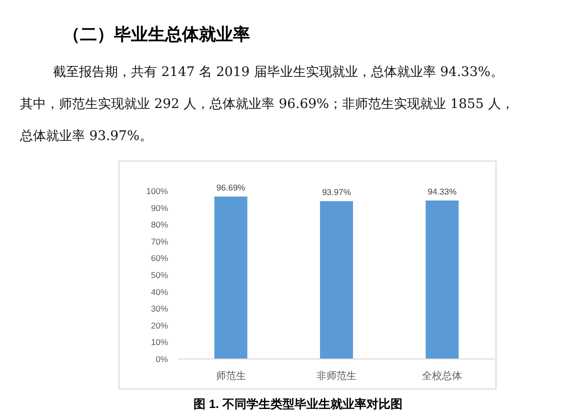 This screenshot has height=420, width=586. Describe the element at coordinates (278, 72) in the screenshot. I see `text: 截至报告期，共有 2147 名 2019 届毕业生实现就业，总体就业率 94.33%。` at that location.